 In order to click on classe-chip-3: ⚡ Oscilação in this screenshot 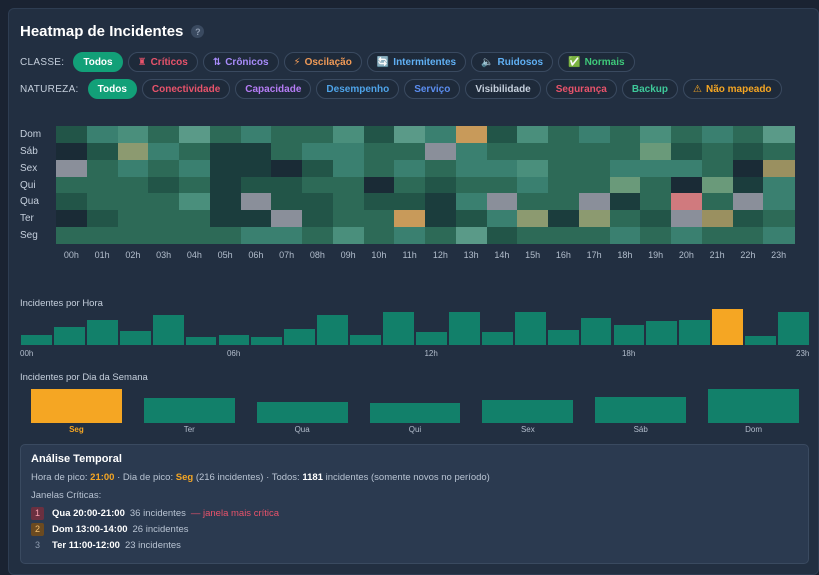, I will do `click(322, 62)`.